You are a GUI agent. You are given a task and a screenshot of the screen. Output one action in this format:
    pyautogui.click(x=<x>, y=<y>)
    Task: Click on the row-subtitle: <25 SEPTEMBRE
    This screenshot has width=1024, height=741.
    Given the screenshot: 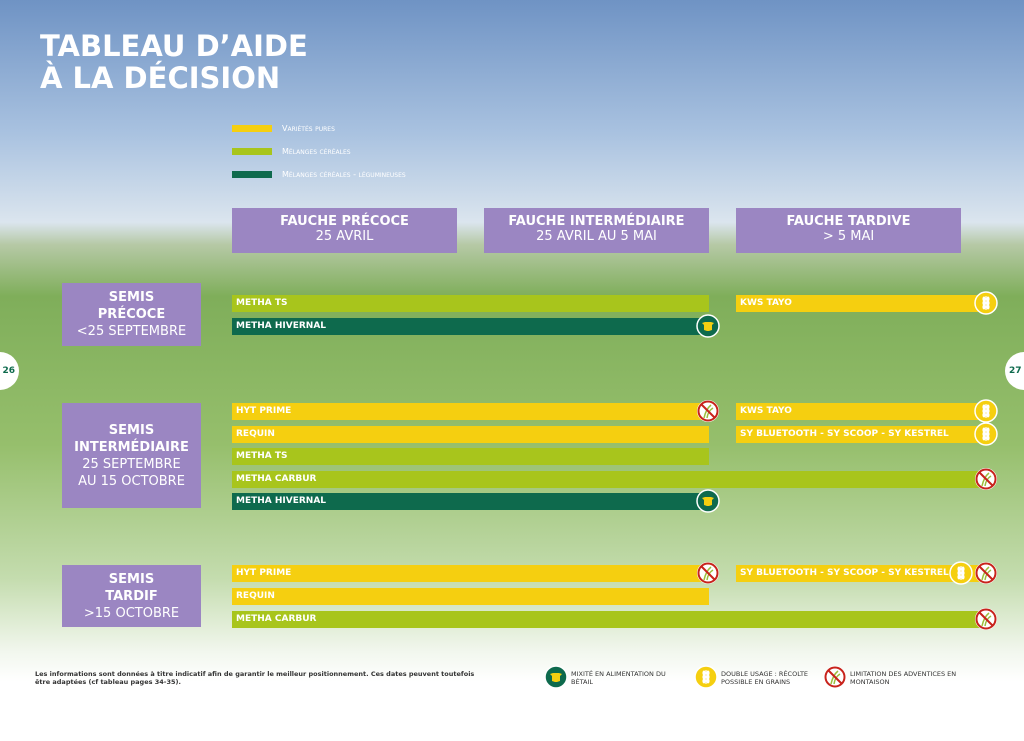 What is the action you would take?
    pyautogui.click(x=131, y=331)
    